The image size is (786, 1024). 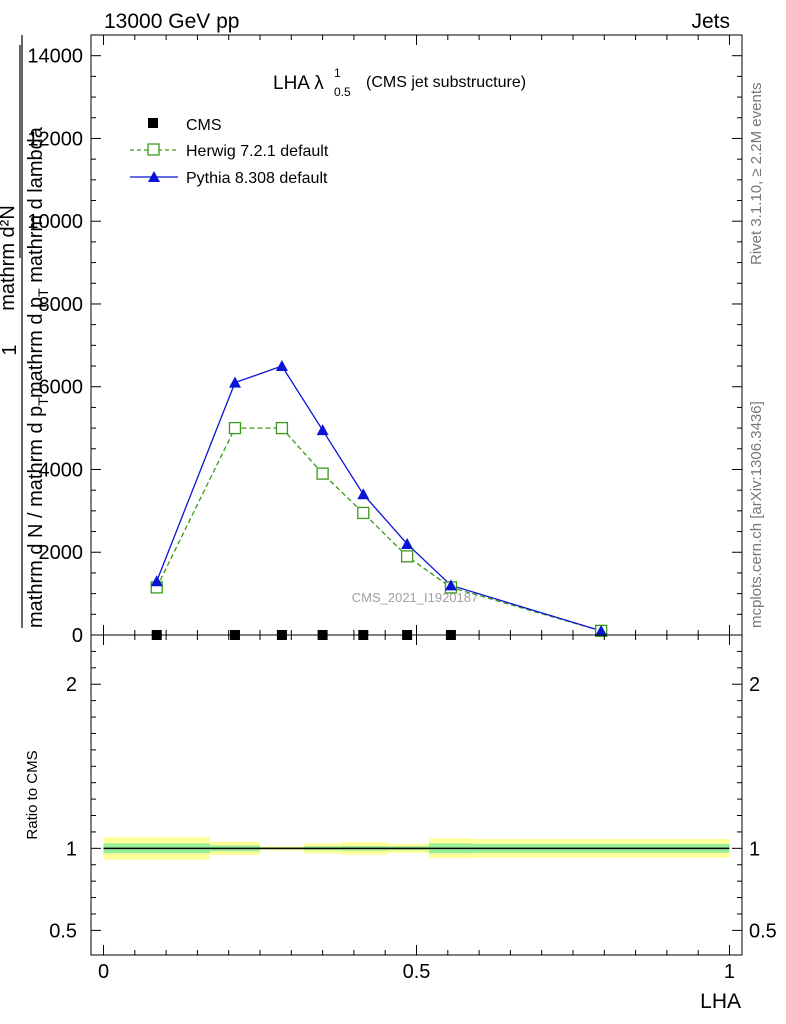 What do you see at coordinates (10, 349) in the screenshot?
I see `ylabel-numerator-1: 1` at bounding box center [10, 349].